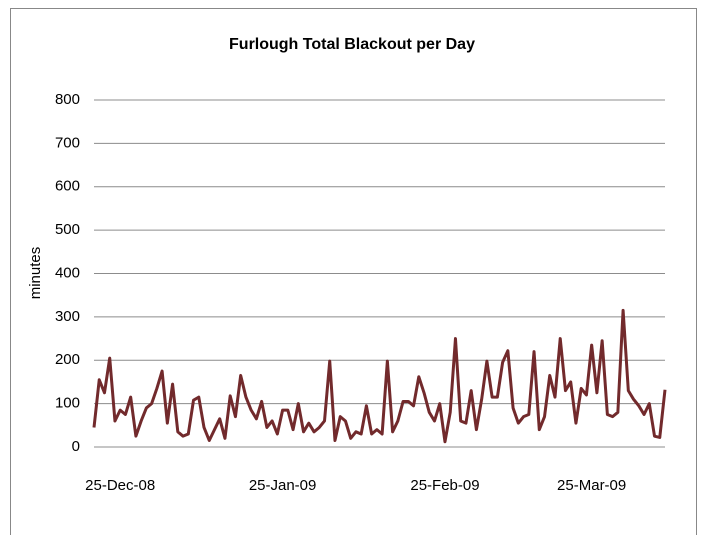  I want to click on y-tick-label: 700, so click(67, 142).